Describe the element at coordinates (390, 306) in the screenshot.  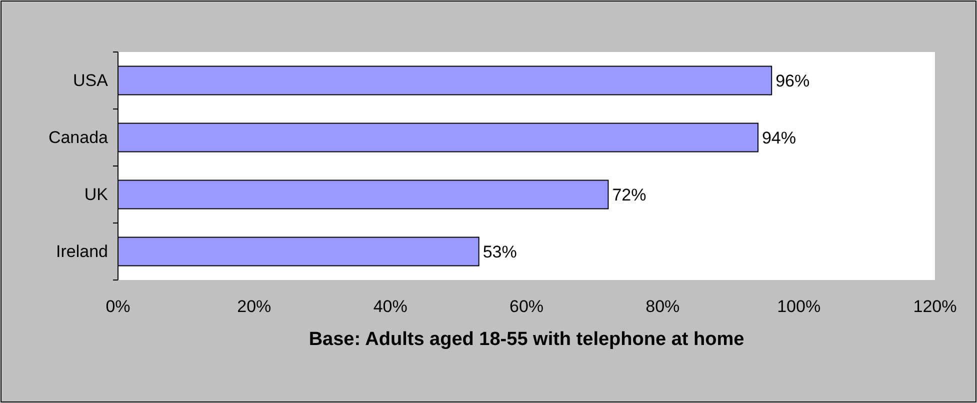
I see `x-tick-label: 40%` at that location.